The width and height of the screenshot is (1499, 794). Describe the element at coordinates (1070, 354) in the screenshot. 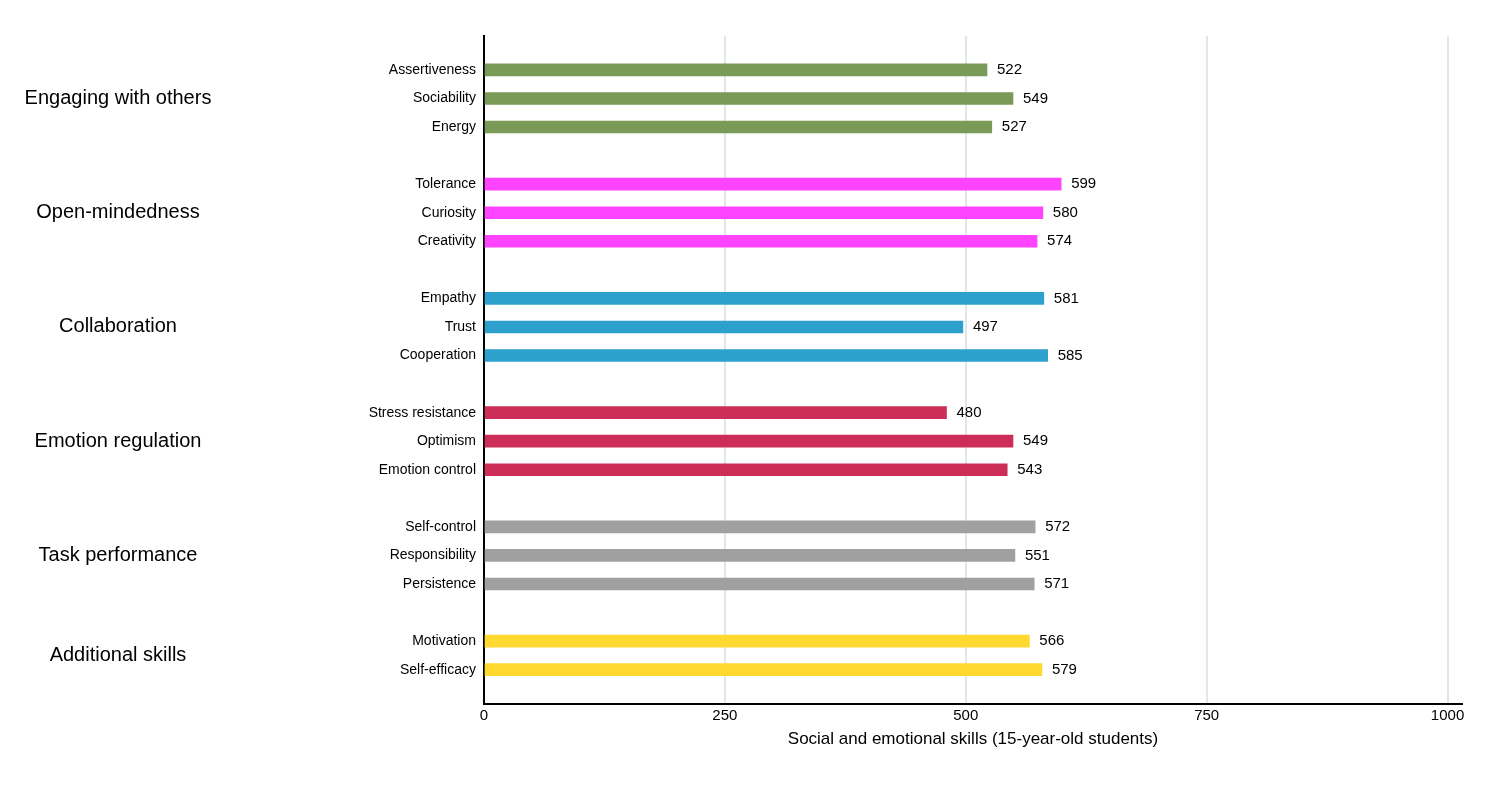

I see `data-label: 585` at that location.